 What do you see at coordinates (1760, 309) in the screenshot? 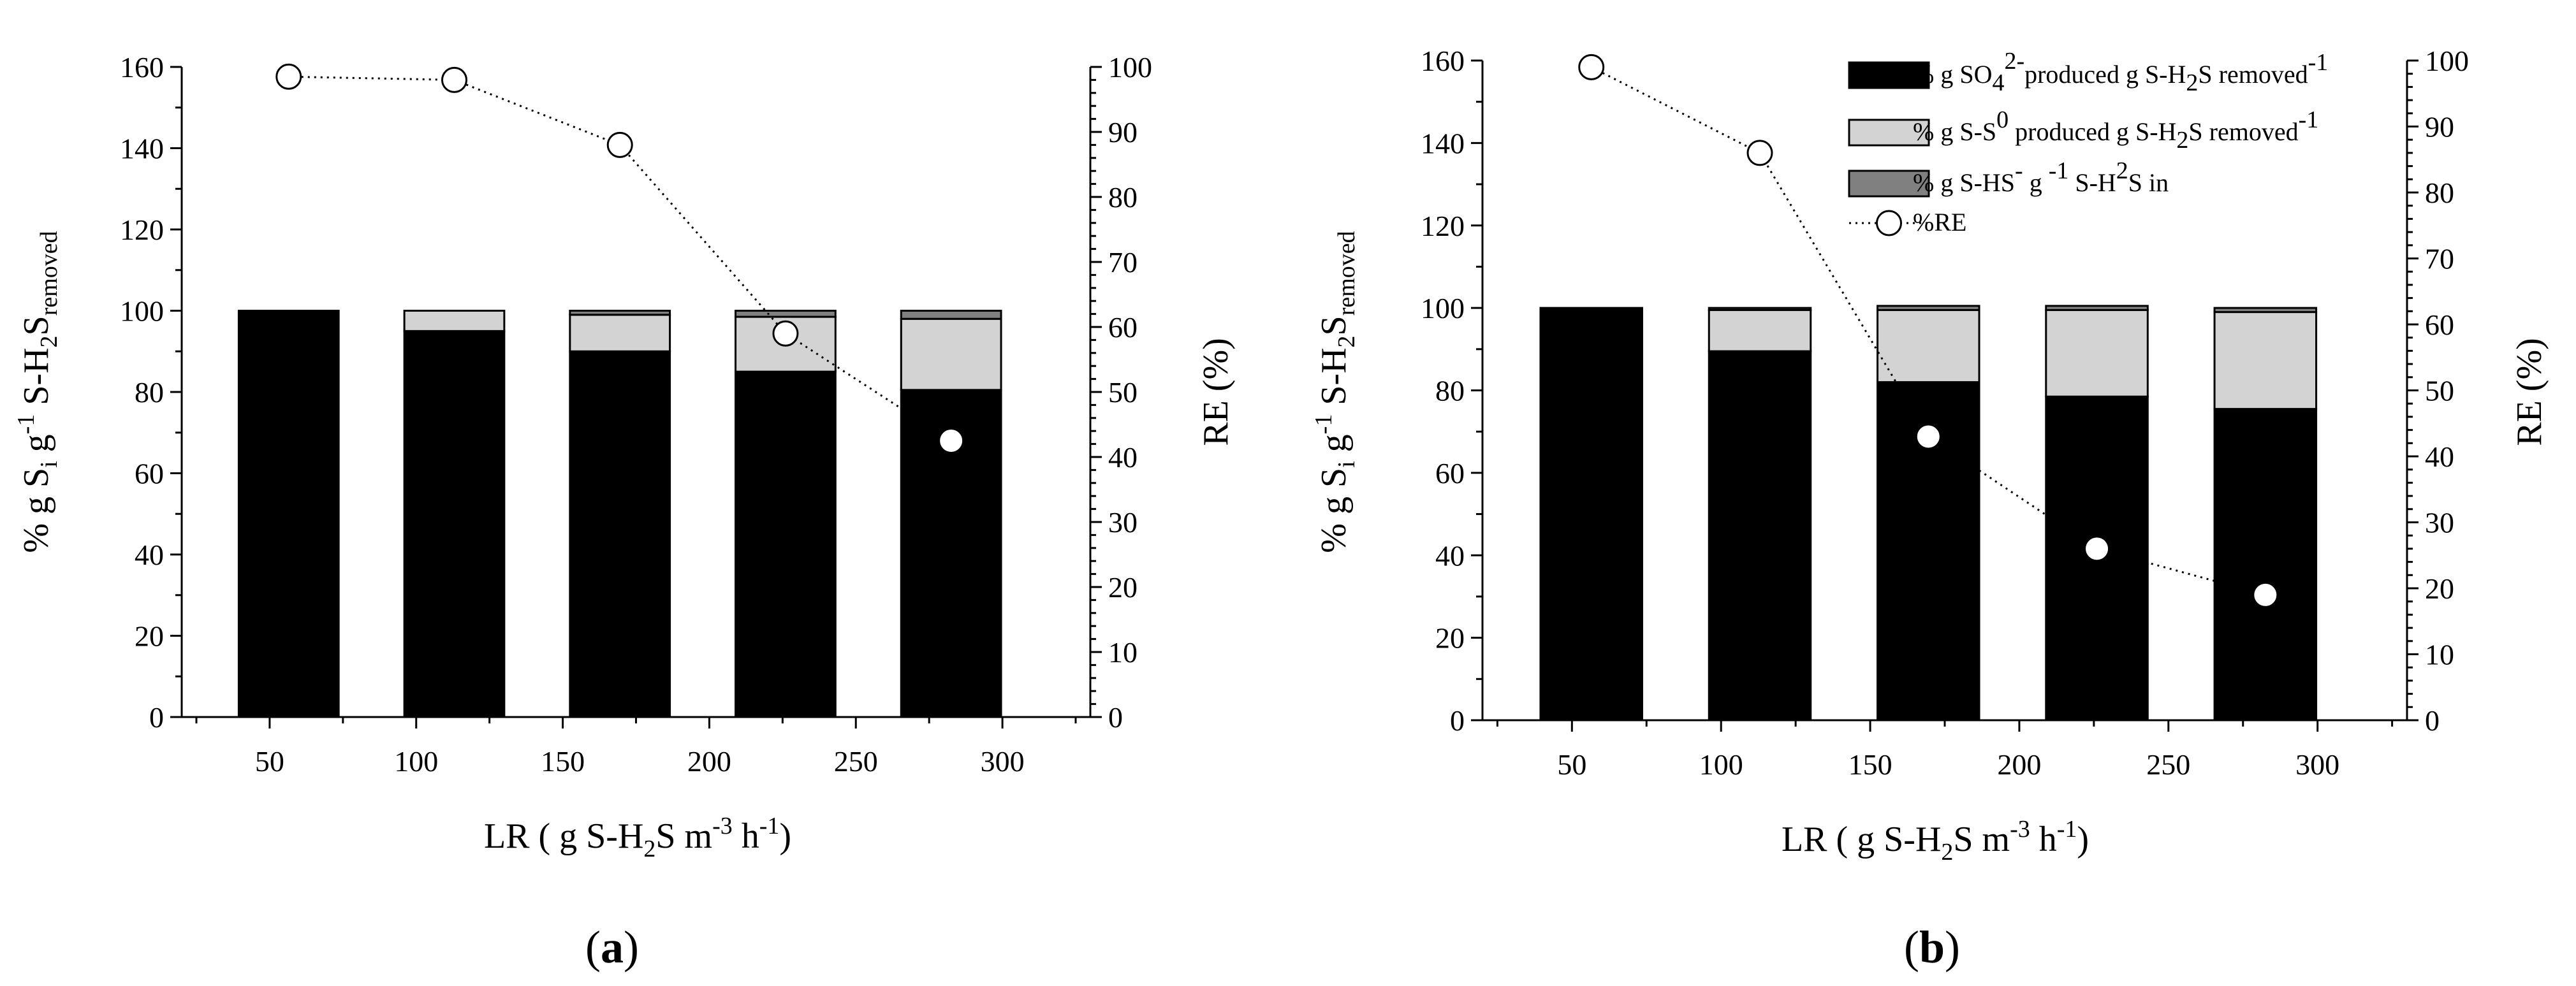
I see `bar-b-s2-c1` at bounding box center [1760, 309].